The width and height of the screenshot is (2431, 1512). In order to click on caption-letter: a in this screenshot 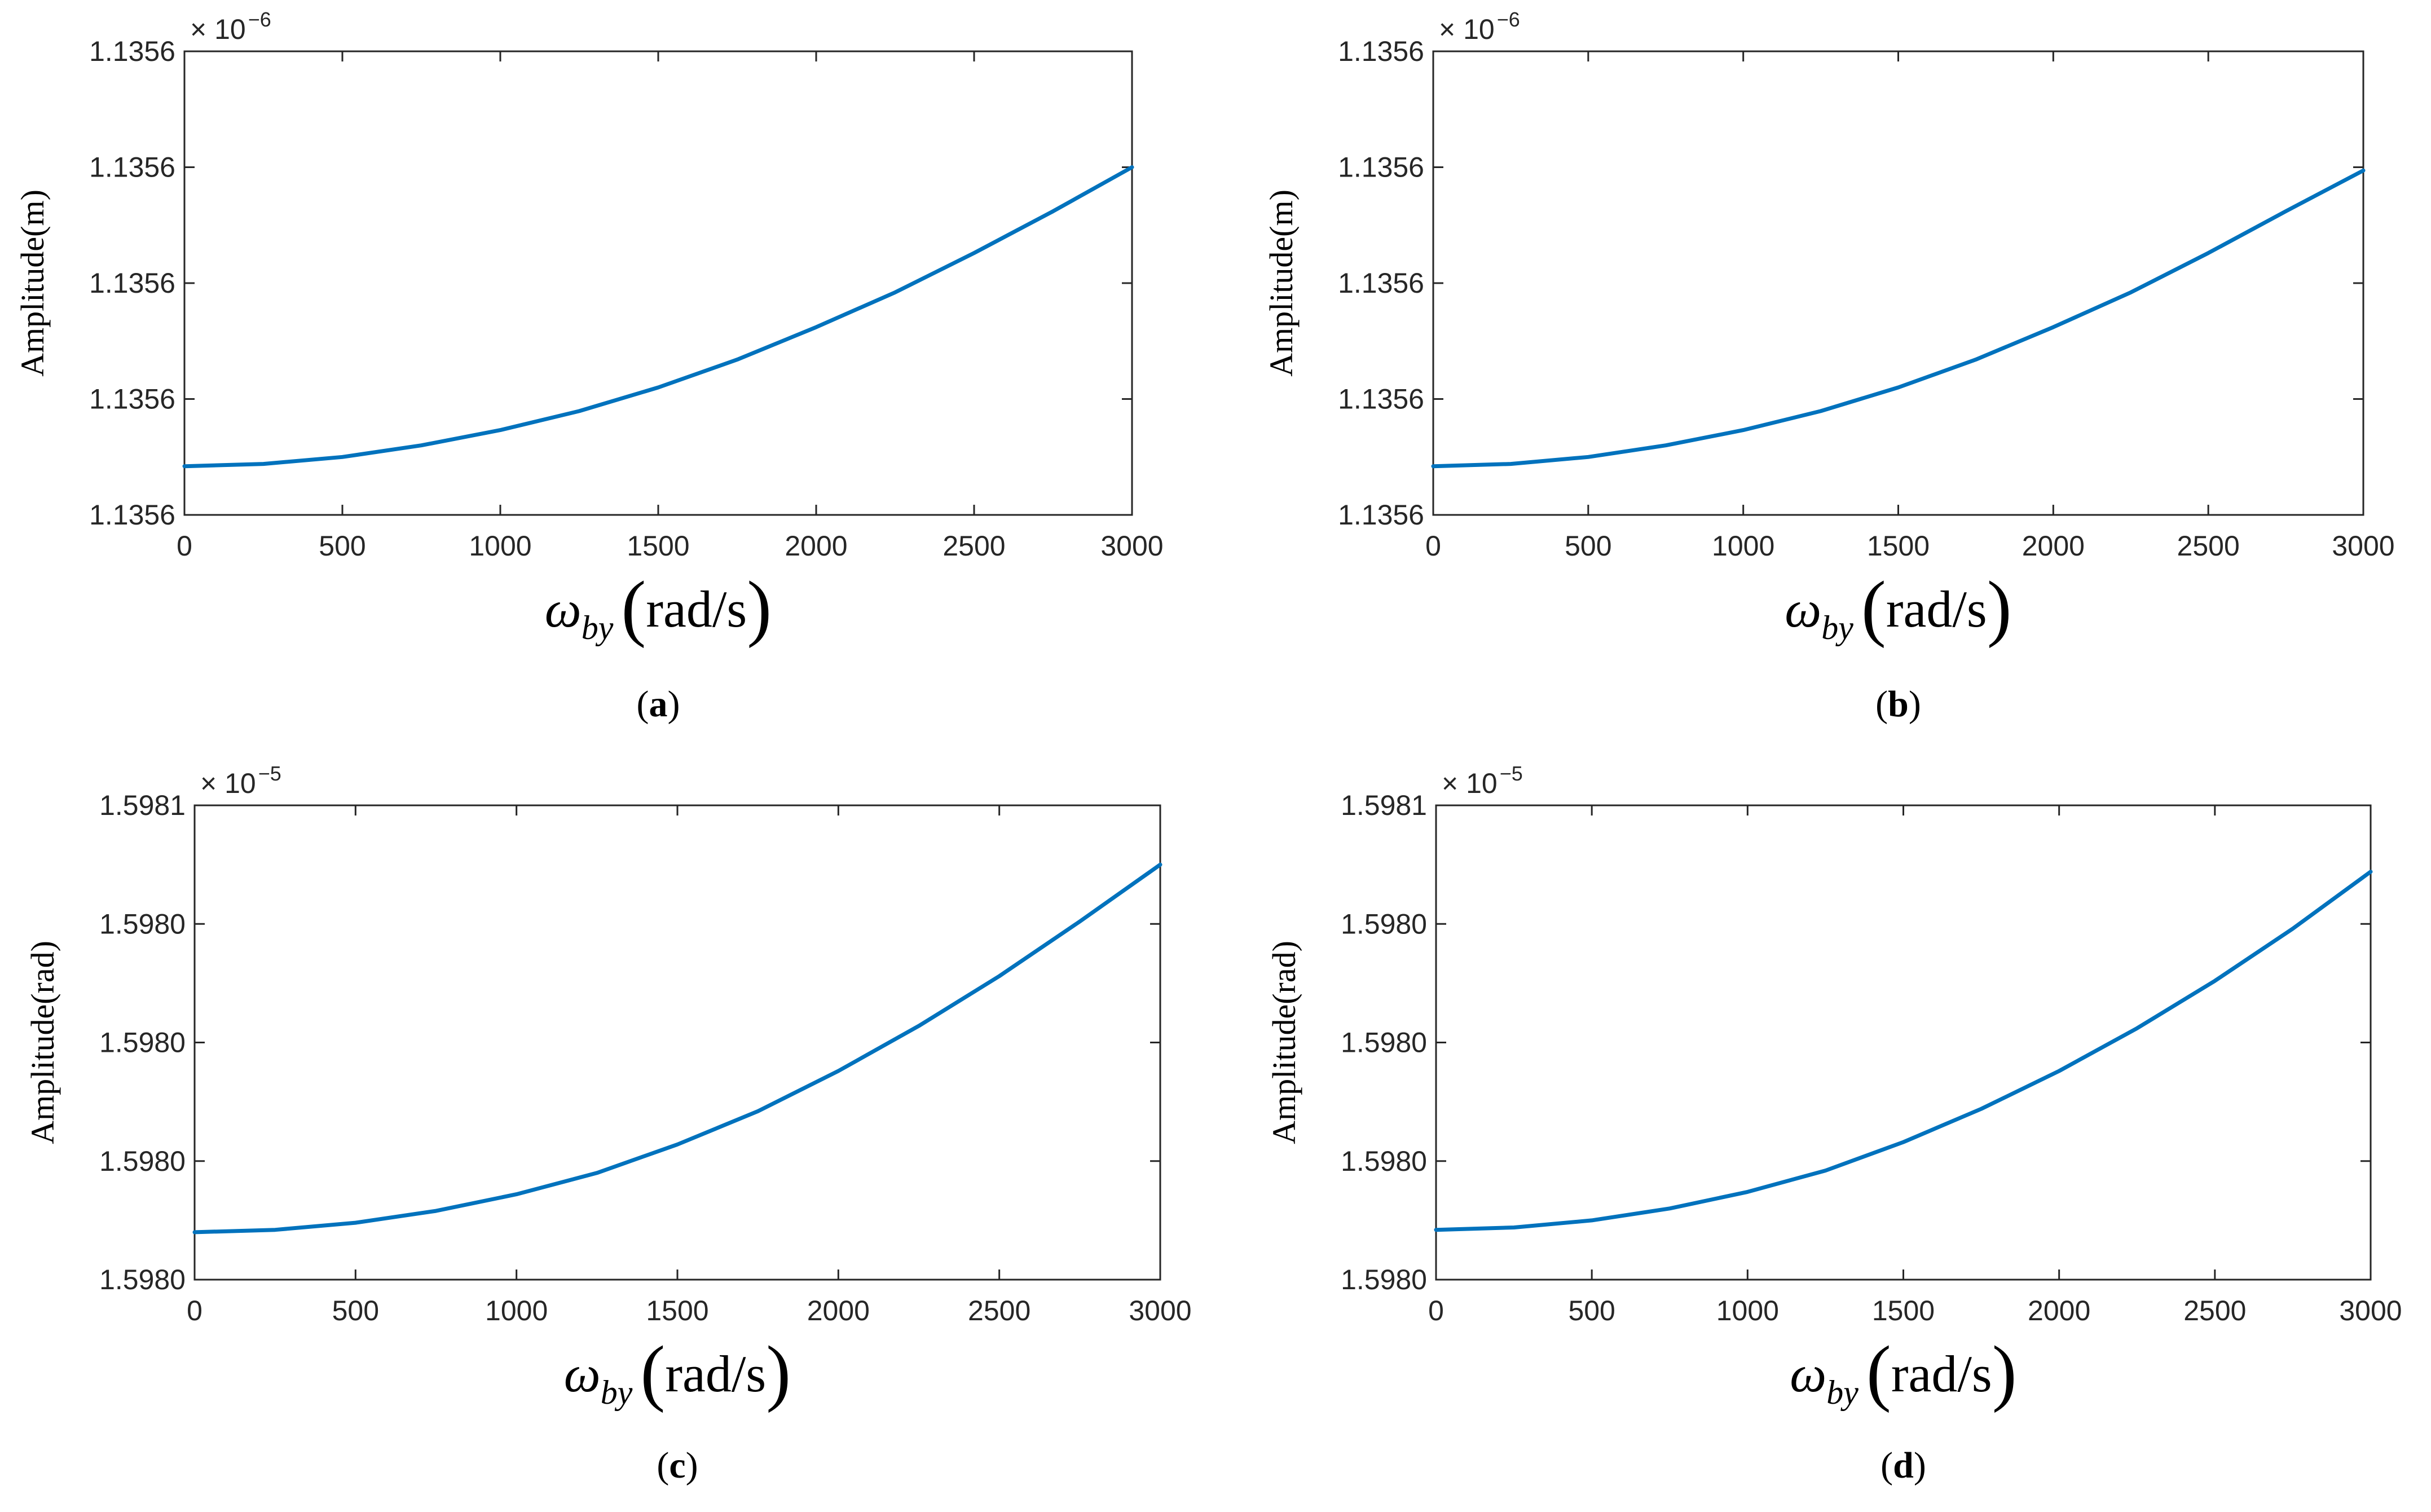, I will do `click(658, 705)`.